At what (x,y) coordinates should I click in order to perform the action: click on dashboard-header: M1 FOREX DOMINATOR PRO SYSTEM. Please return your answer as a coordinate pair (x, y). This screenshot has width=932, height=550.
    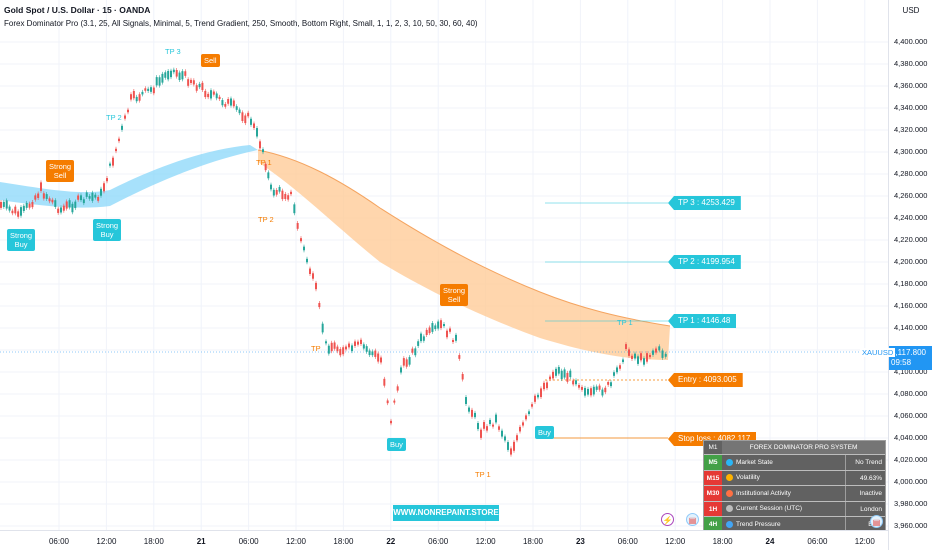
    Looking at the image, I should click on (794, 447).